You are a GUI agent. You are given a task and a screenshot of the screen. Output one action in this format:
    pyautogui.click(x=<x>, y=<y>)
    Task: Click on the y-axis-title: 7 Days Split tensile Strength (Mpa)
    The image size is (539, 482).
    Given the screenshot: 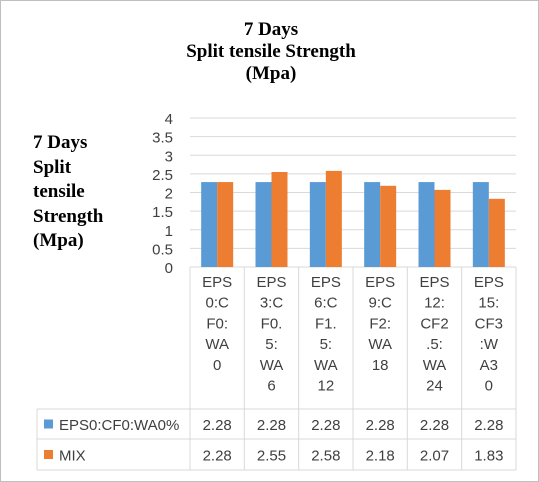 What is the action you would take?
    pyautogui.click(x=83, y=192)
    